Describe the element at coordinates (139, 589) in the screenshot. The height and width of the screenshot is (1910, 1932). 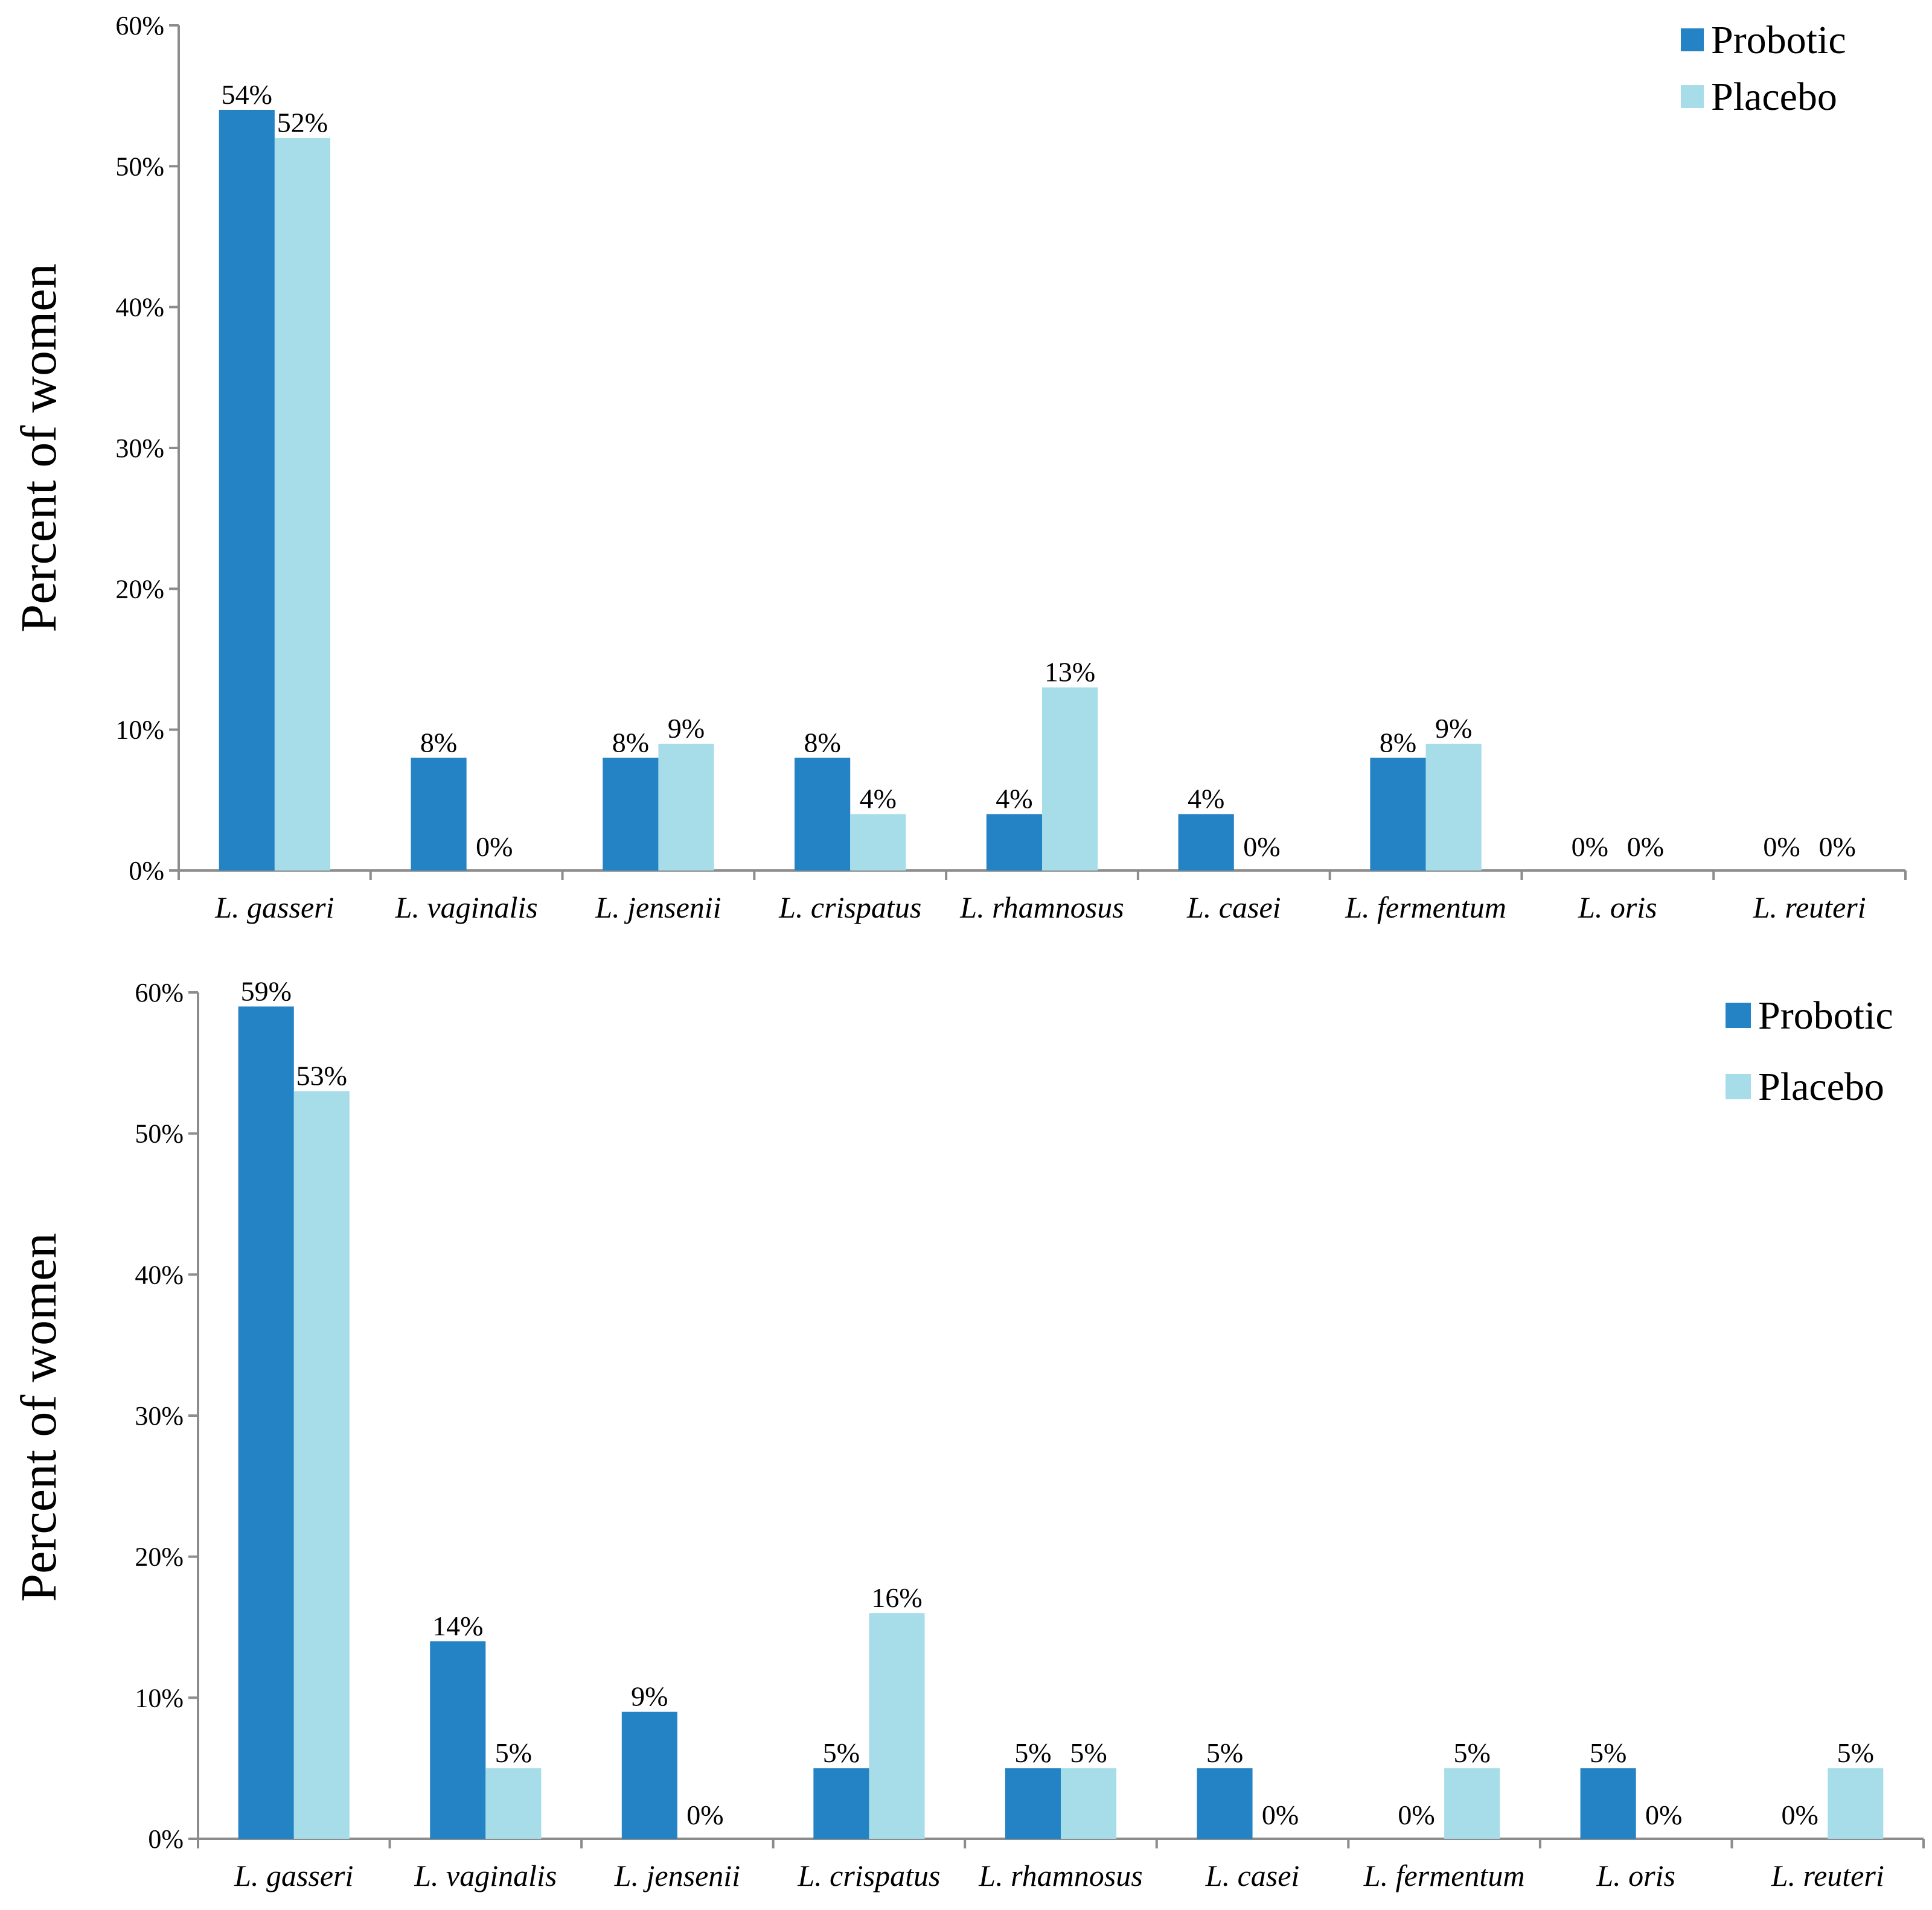
I see `y-tick-label: 20%` at that location.